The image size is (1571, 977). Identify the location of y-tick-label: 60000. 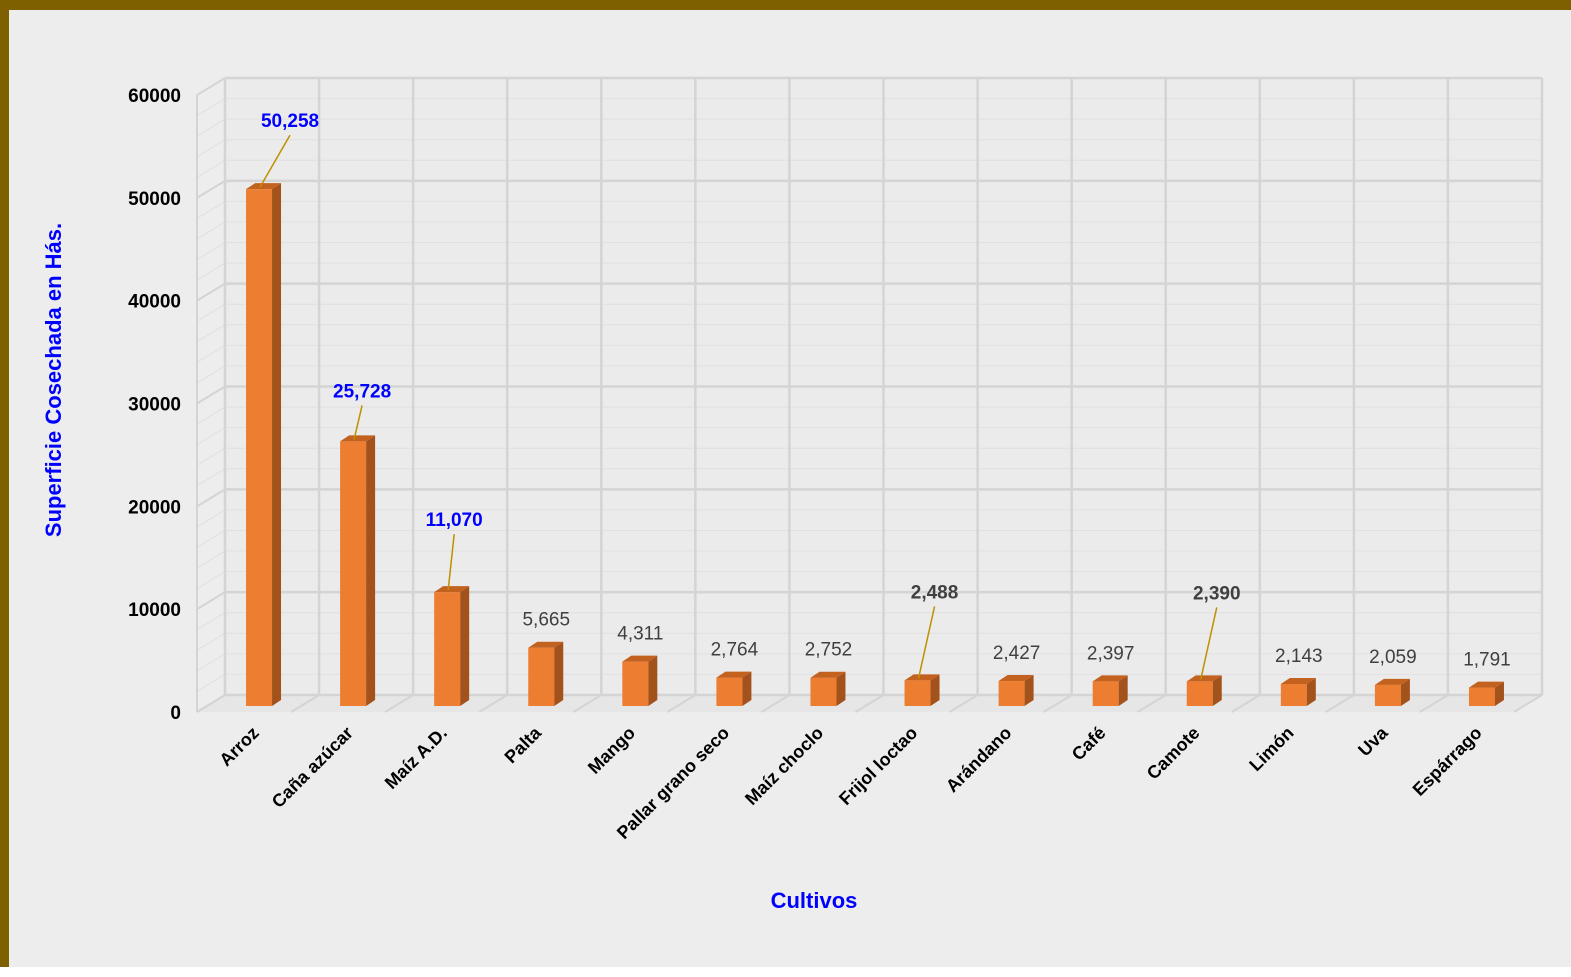
(154, 96).